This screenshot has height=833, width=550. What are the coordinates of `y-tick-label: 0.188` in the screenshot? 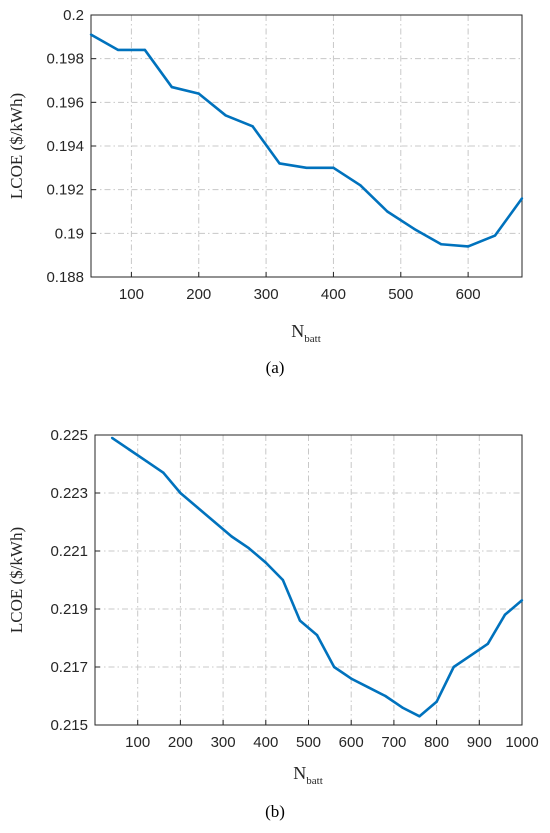 It's located at (65, 277).